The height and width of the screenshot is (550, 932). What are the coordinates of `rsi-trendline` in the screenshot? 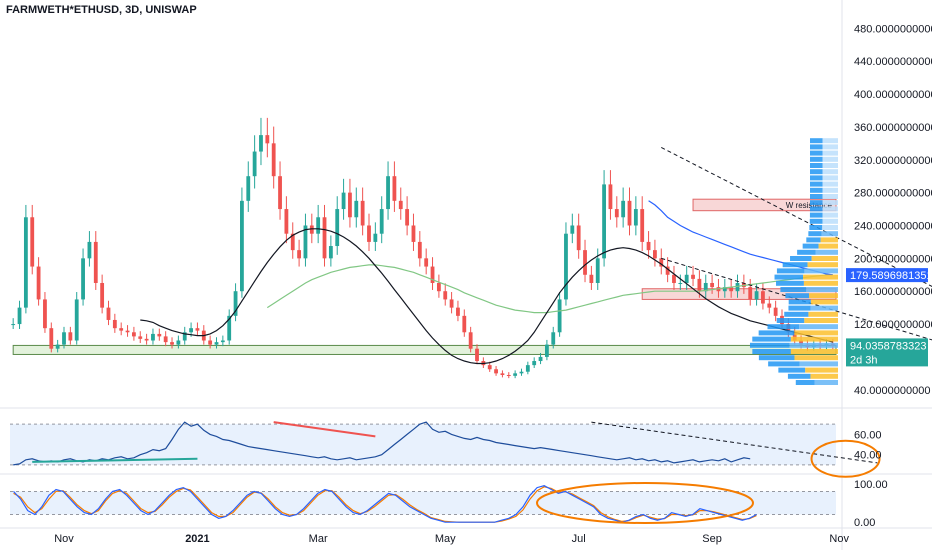 It's located at (734, 442).